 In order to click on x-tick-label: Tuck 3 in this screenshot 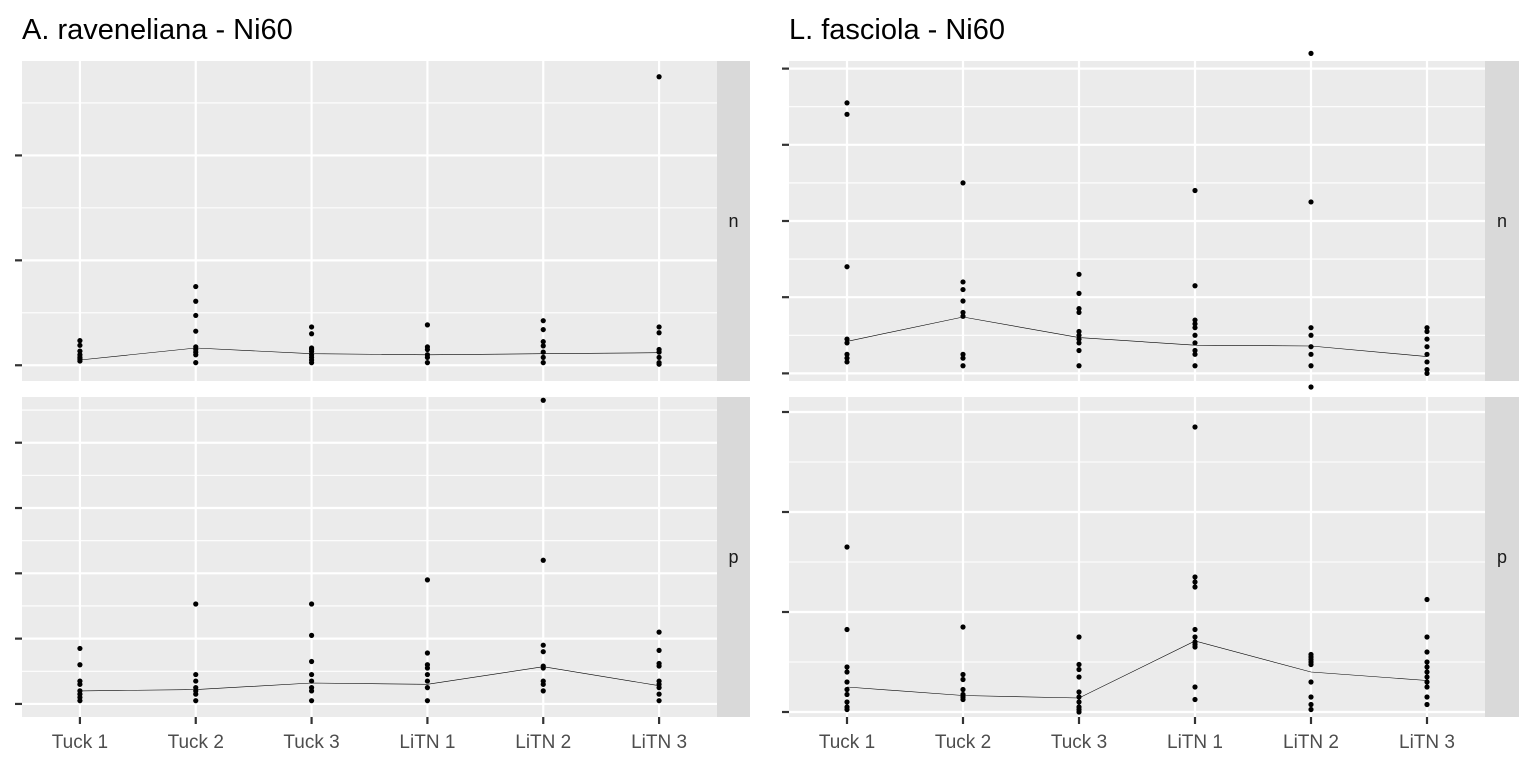, I will do `click(311, 742)`.